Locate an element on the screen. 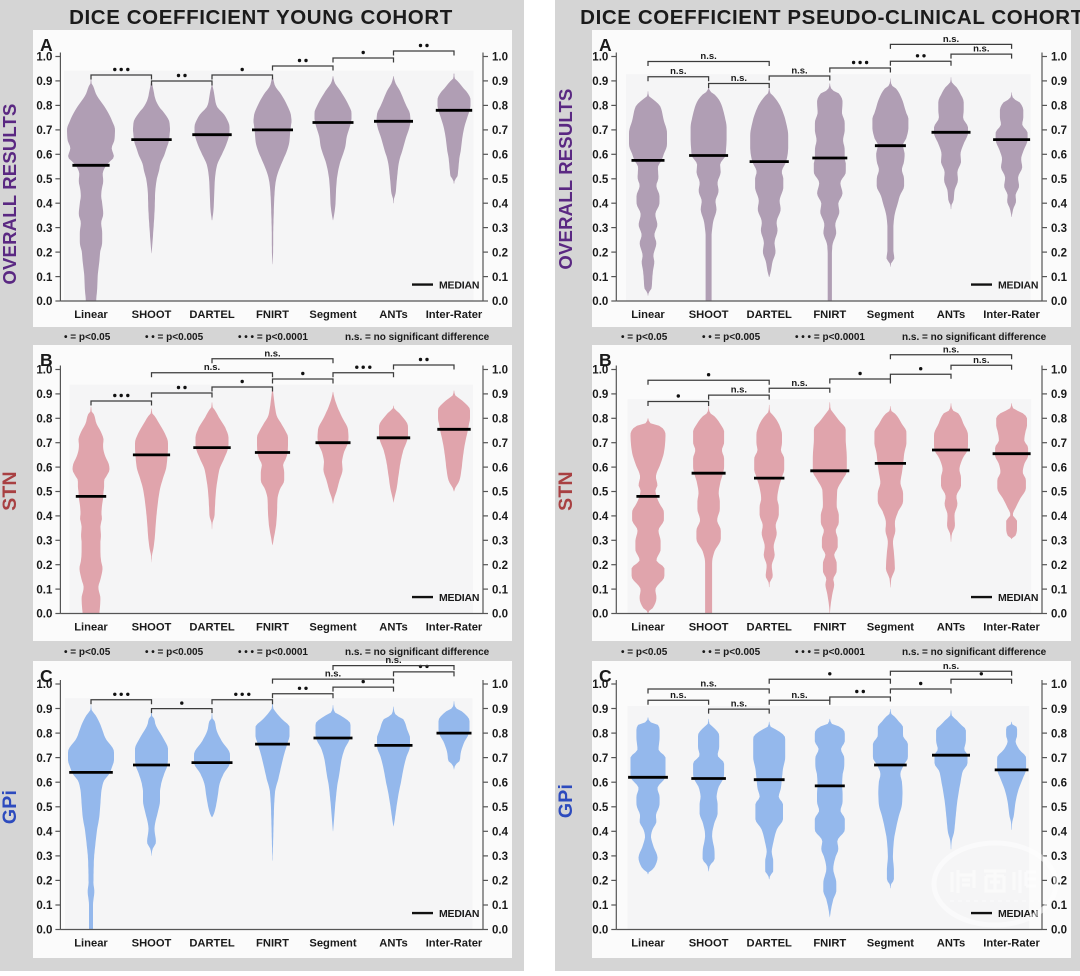  svg-text: B is located at coordinates (605, 360).